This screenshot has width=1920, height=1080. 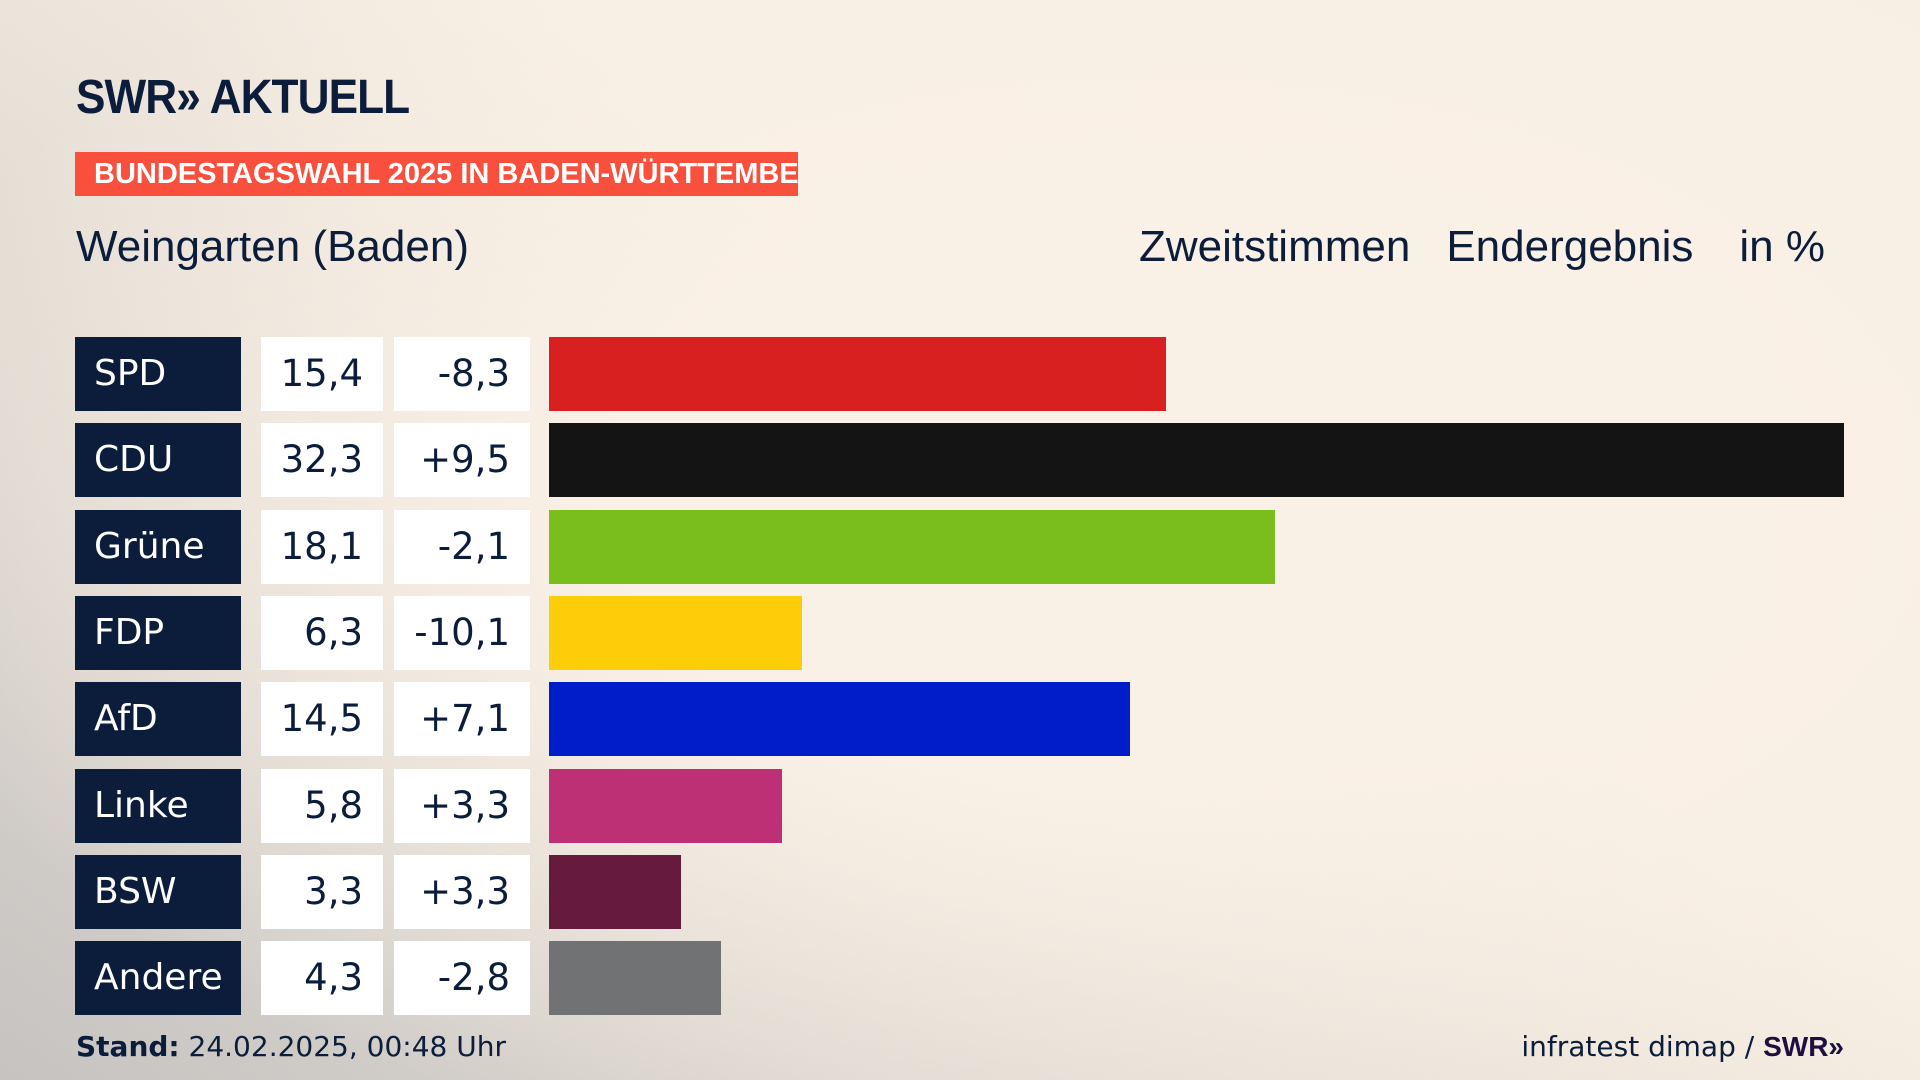 What do you see at coordinates (158, 978) in the screenshot?
I see `party-label: Andere` at bounding box center [158, 978].